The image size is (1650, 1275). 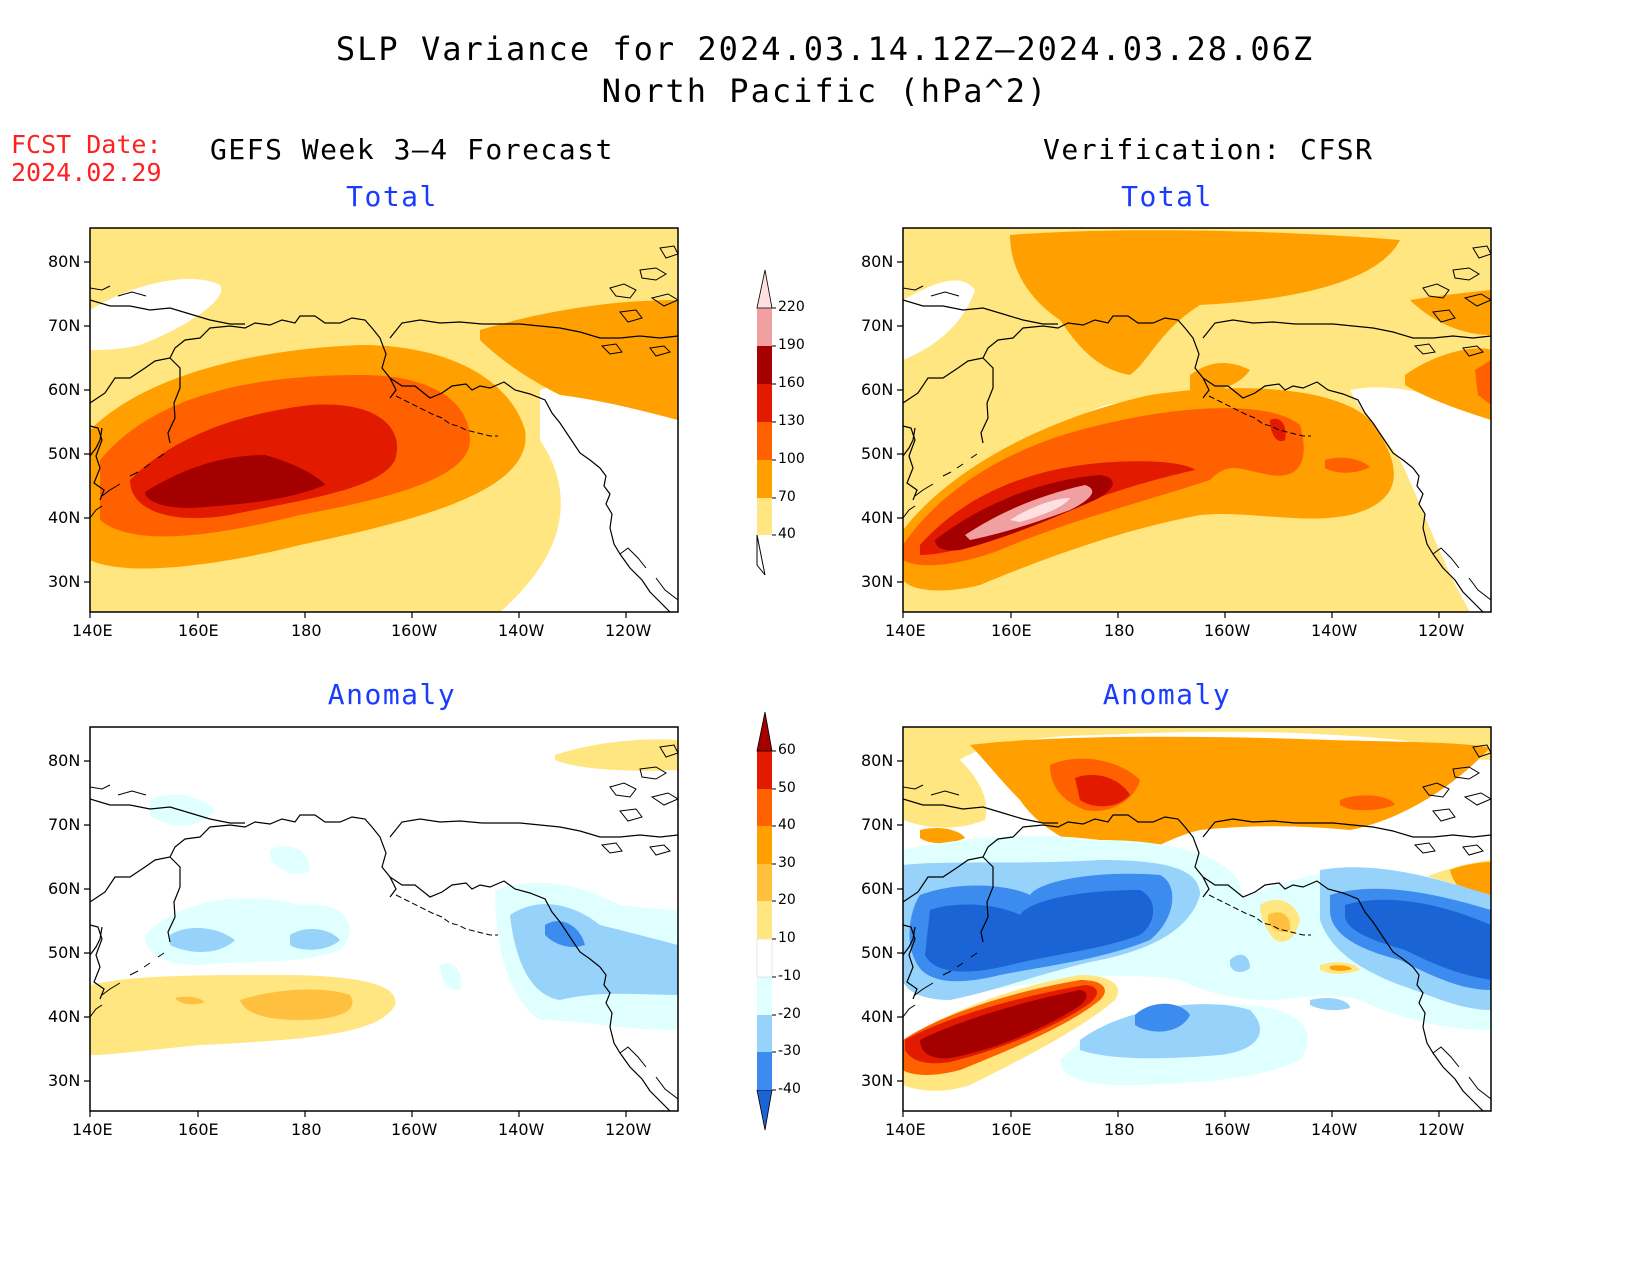 I want to click on verification-anomaly-map, so click(x=1197, y=919).